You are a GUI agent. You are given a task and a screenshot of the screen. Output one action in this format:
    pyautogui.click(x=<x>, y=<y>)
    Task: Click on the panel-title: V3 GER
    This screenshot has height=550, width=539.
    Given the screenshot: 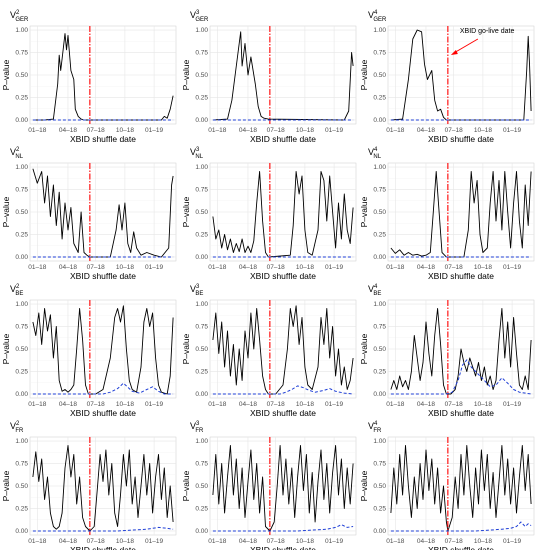 What is the action you would take?
    pyautogui.click(x=199, y=16)
    